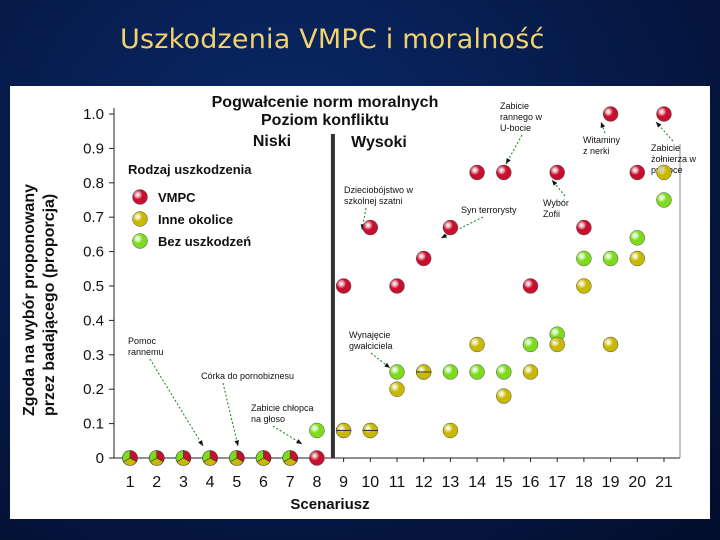  I want to click on x-tick-label: 15, so click(504, 482).